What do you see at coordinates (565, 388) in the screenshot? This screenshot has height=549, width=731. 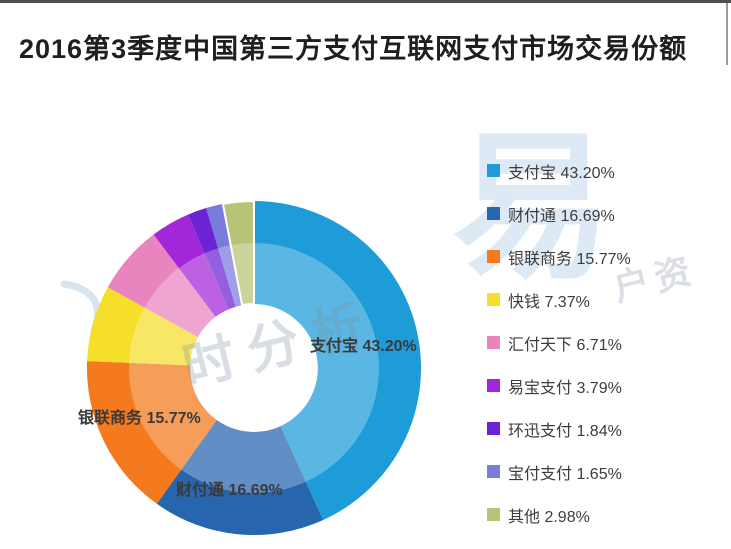 I see `legend-label: 易宝支付 3.79%` at bounding box center [565, 388].